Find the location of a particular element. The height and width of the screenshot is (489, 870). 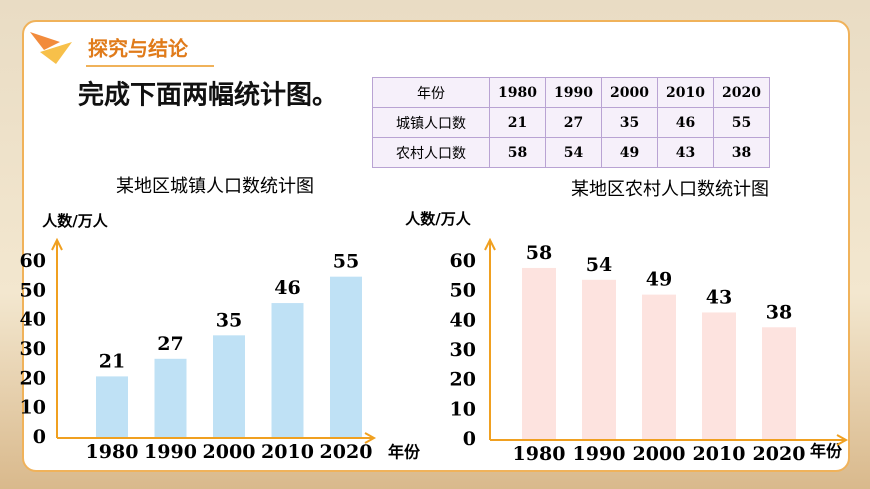

table-cell: 农村人口数 is located at coordinates (431, 152).